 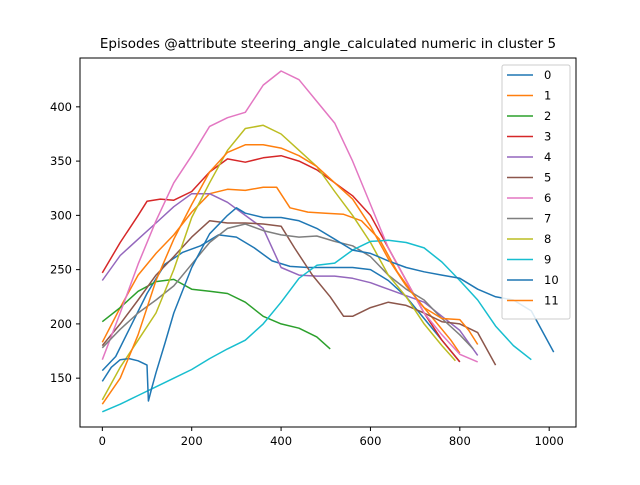 What do you see at coordinates (61, 161) in the screenshot?
I see `y-tick-label: 350` at bounding box center [61, 161].